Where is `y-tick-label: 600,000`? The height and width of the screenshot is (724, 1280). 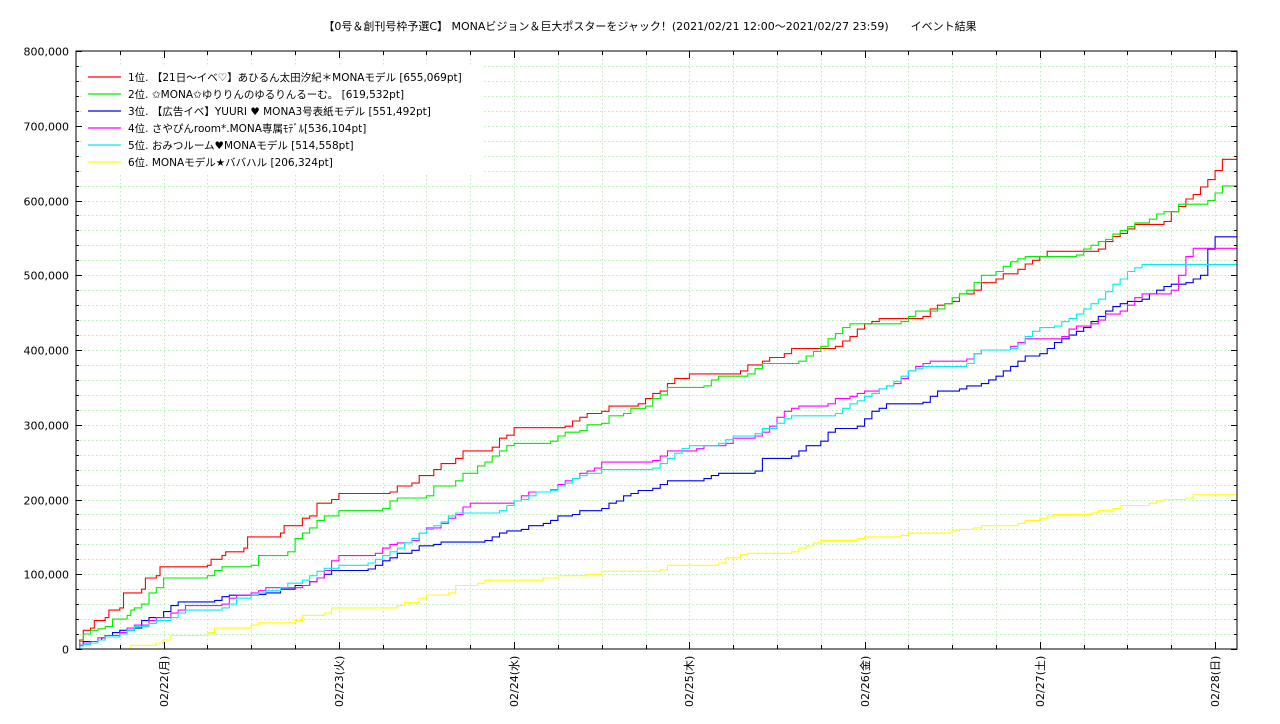 y-tick-label: 600,000 is located at coordinates (47, 202).